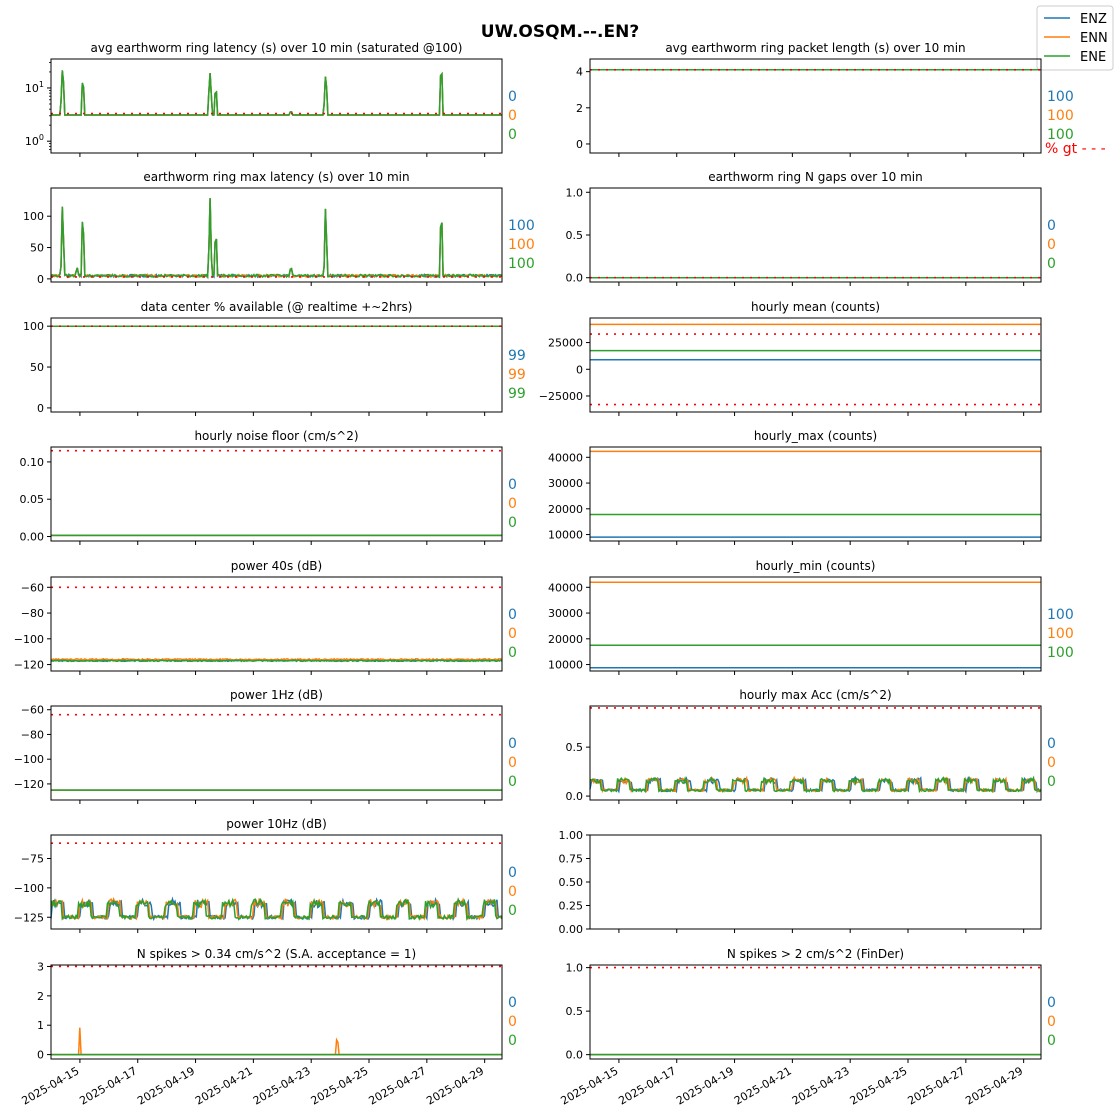 This screenshot has width=1120, height=1120. I want to click on series-line-enz, so click(276, 238).